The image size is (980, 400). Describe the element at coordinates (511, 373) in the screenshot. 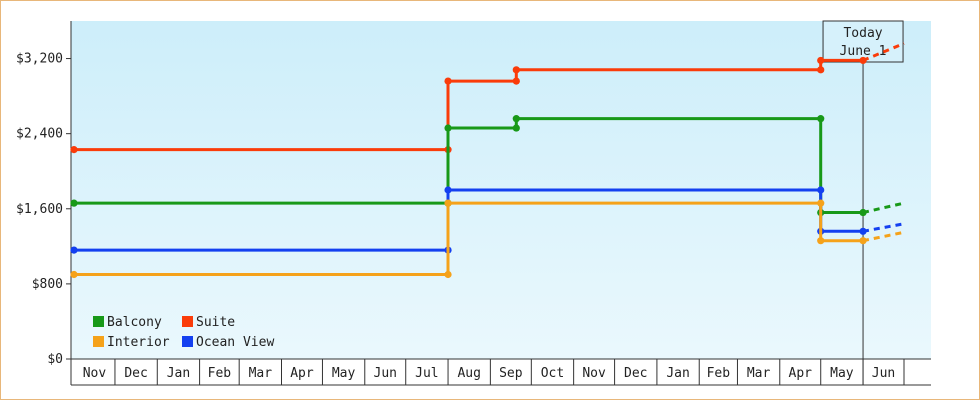

I see `x-tick-label: Sep` at that location.